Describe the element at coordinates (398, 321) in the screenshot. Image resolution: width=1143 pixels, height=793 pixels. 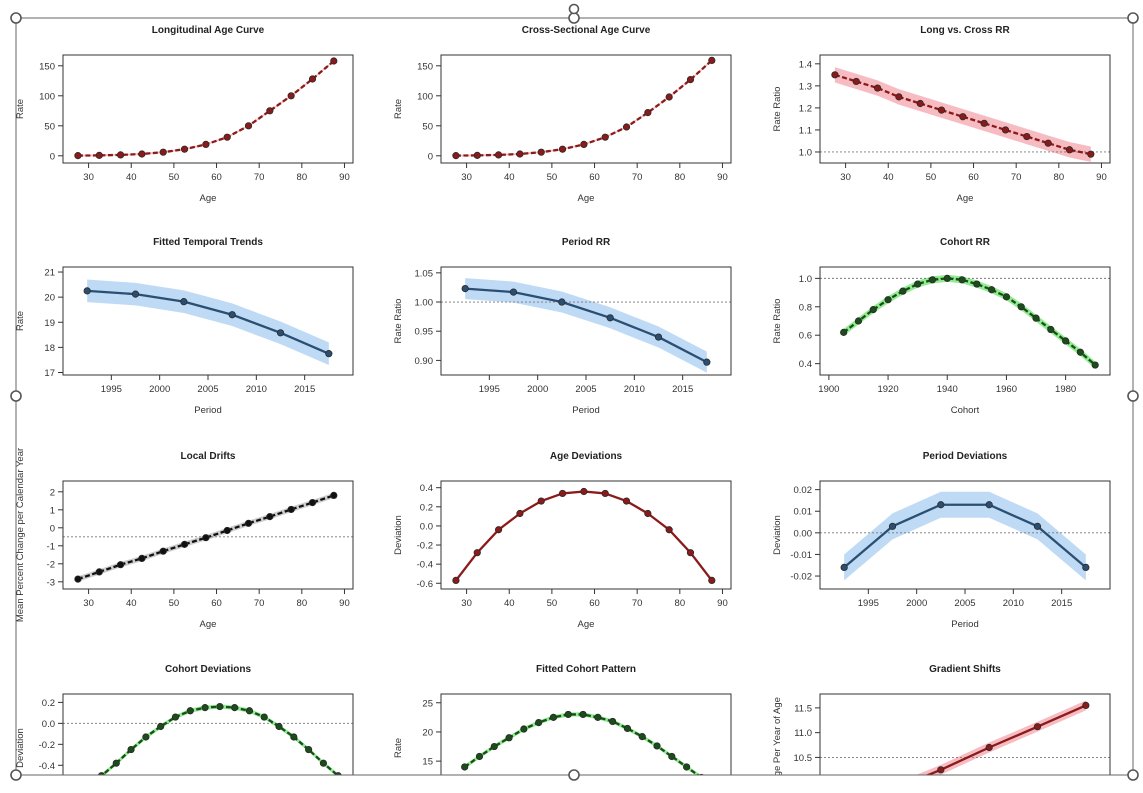
I see `y-axis-label: Rate Ratio` at that location.